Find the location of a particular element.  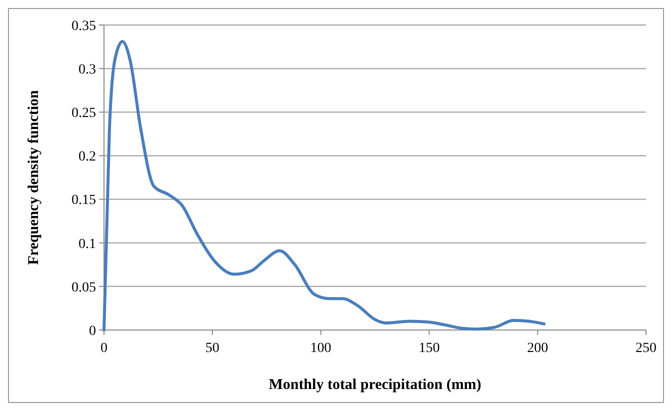

x-axis-title: Monthly total precipitation (mm) is located at coordinates (375, 385).